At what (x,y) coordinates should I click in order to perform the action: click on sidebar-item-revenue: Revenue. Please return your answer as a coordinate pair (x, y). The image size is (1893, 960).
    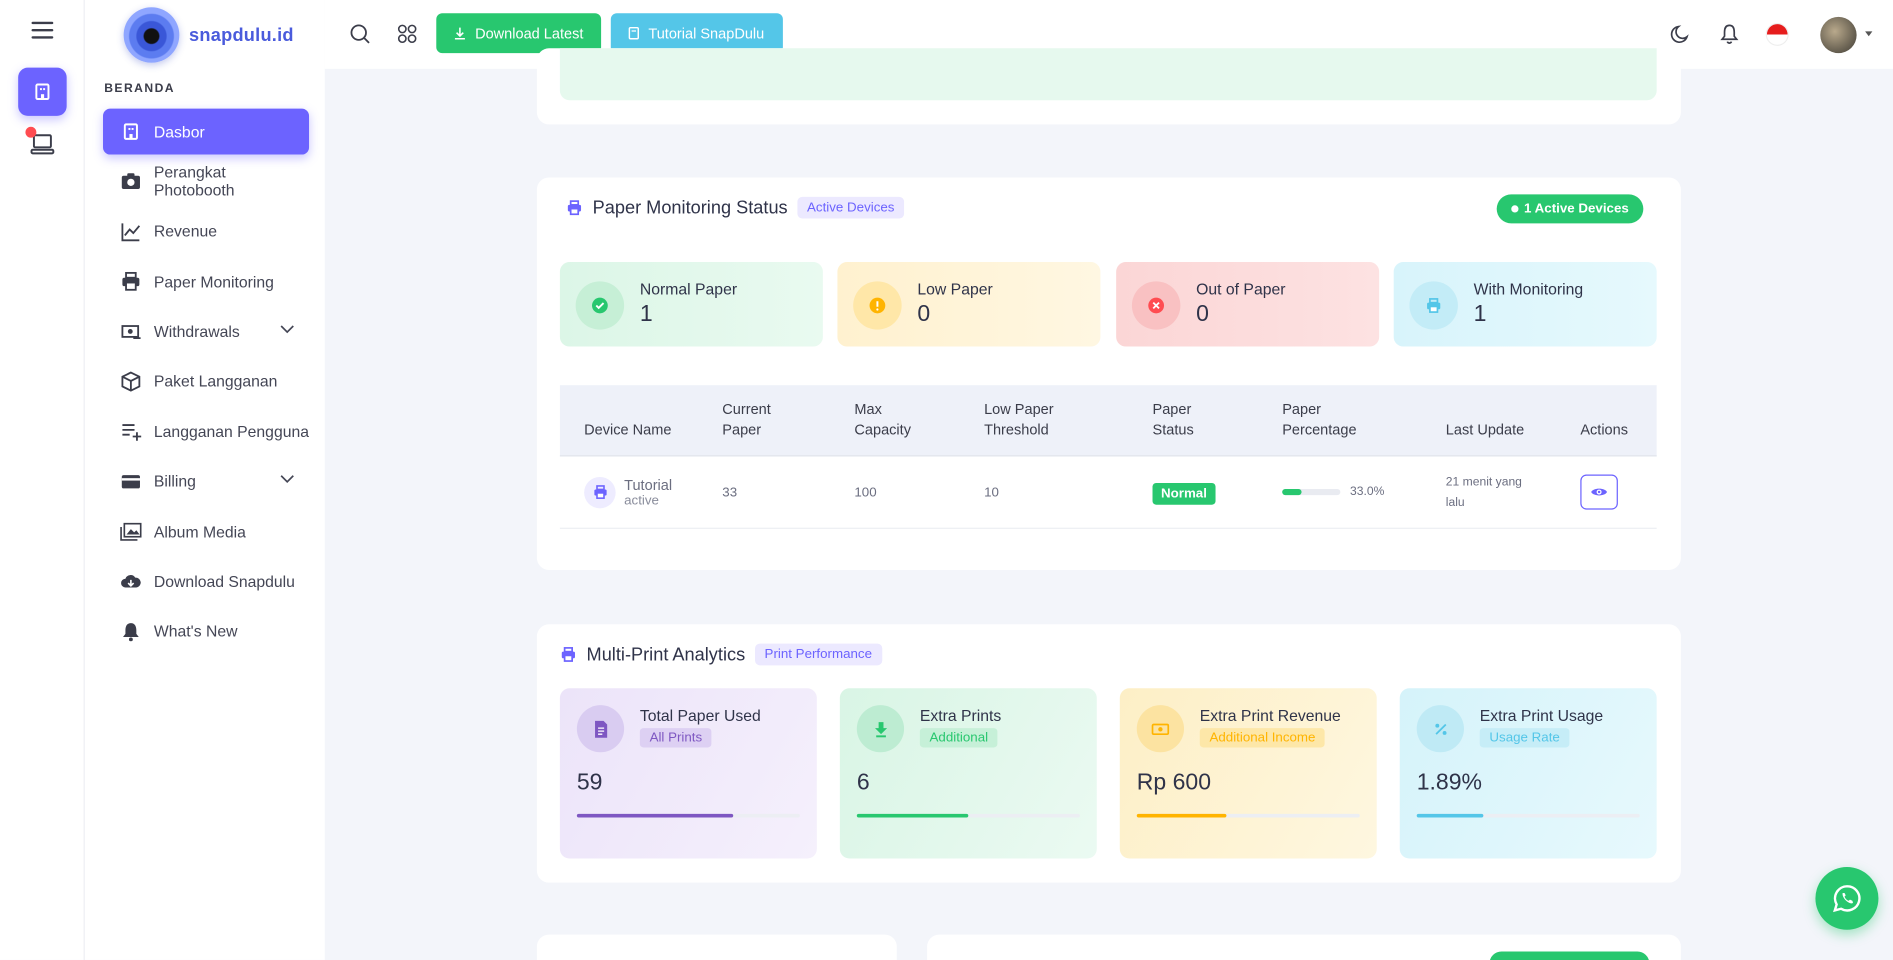
    Looking at the image, I should click on (206, 232).